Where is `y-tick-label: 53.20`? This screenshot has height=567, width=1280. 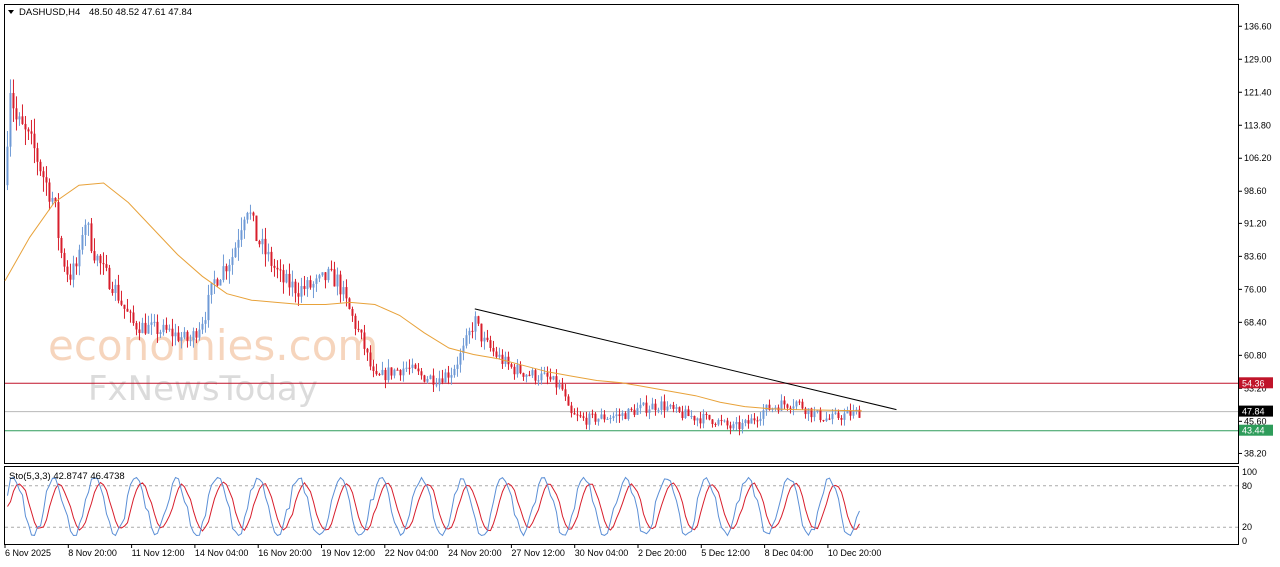 y-tick-label: 53.20 is located at coordinates (1255, 388).